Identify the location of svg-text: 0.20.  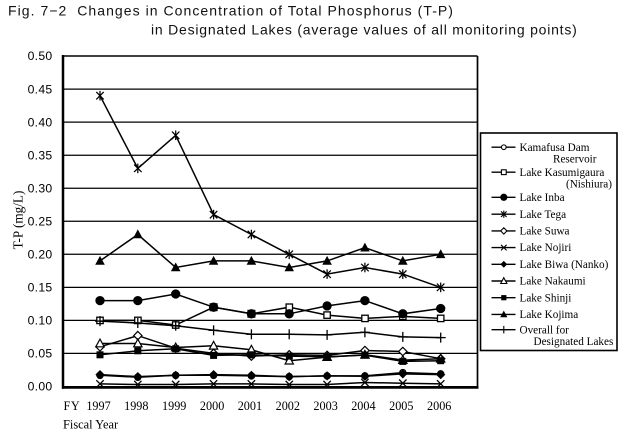
(40, 255).